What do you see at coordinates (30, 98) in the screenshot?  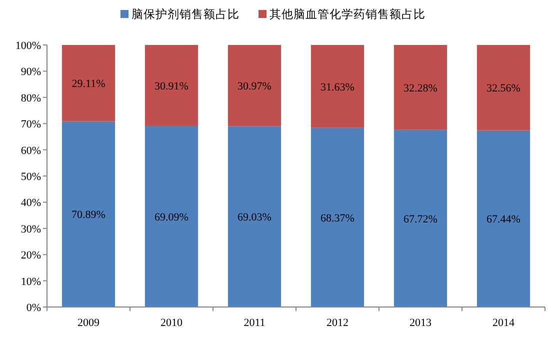 I see `y-tick-label: 80%` at bounding box center [30, 98].